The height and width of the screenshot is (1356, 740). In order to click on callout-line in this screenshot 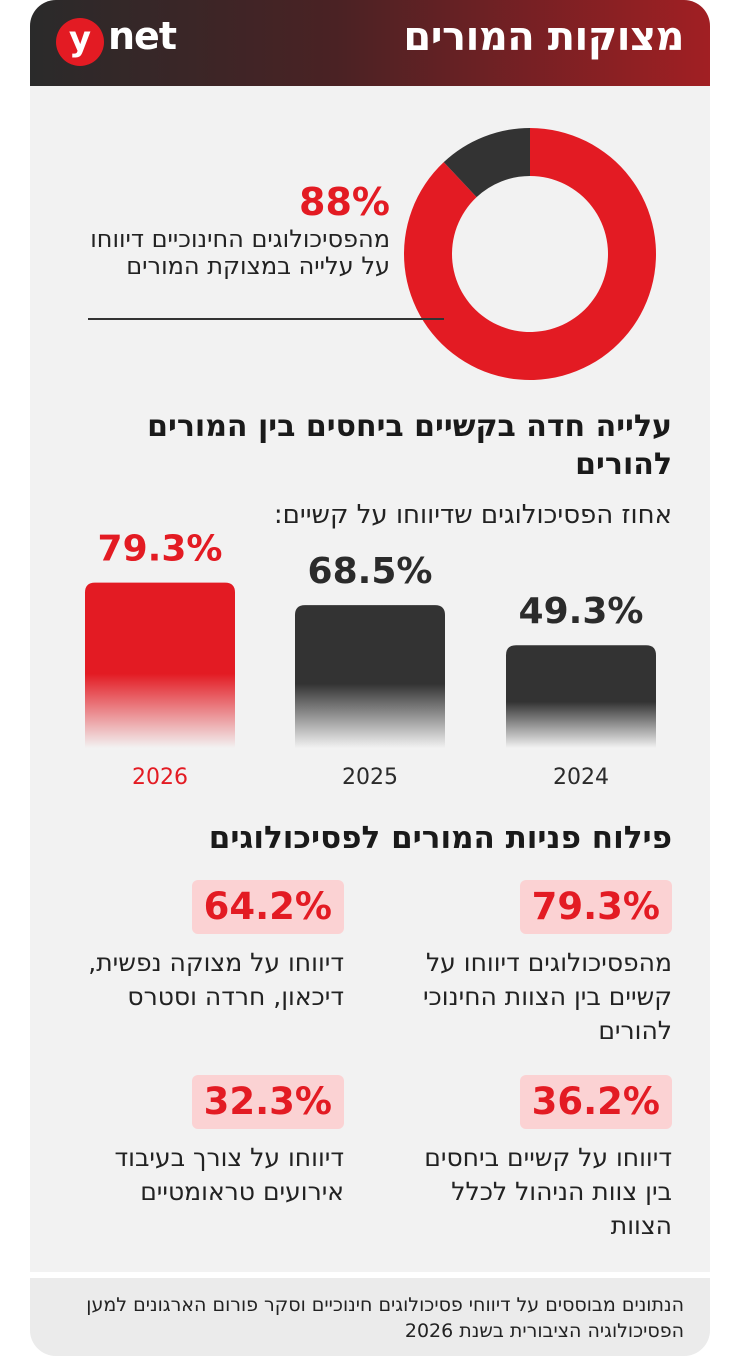, I will do `click(266, 319)`.